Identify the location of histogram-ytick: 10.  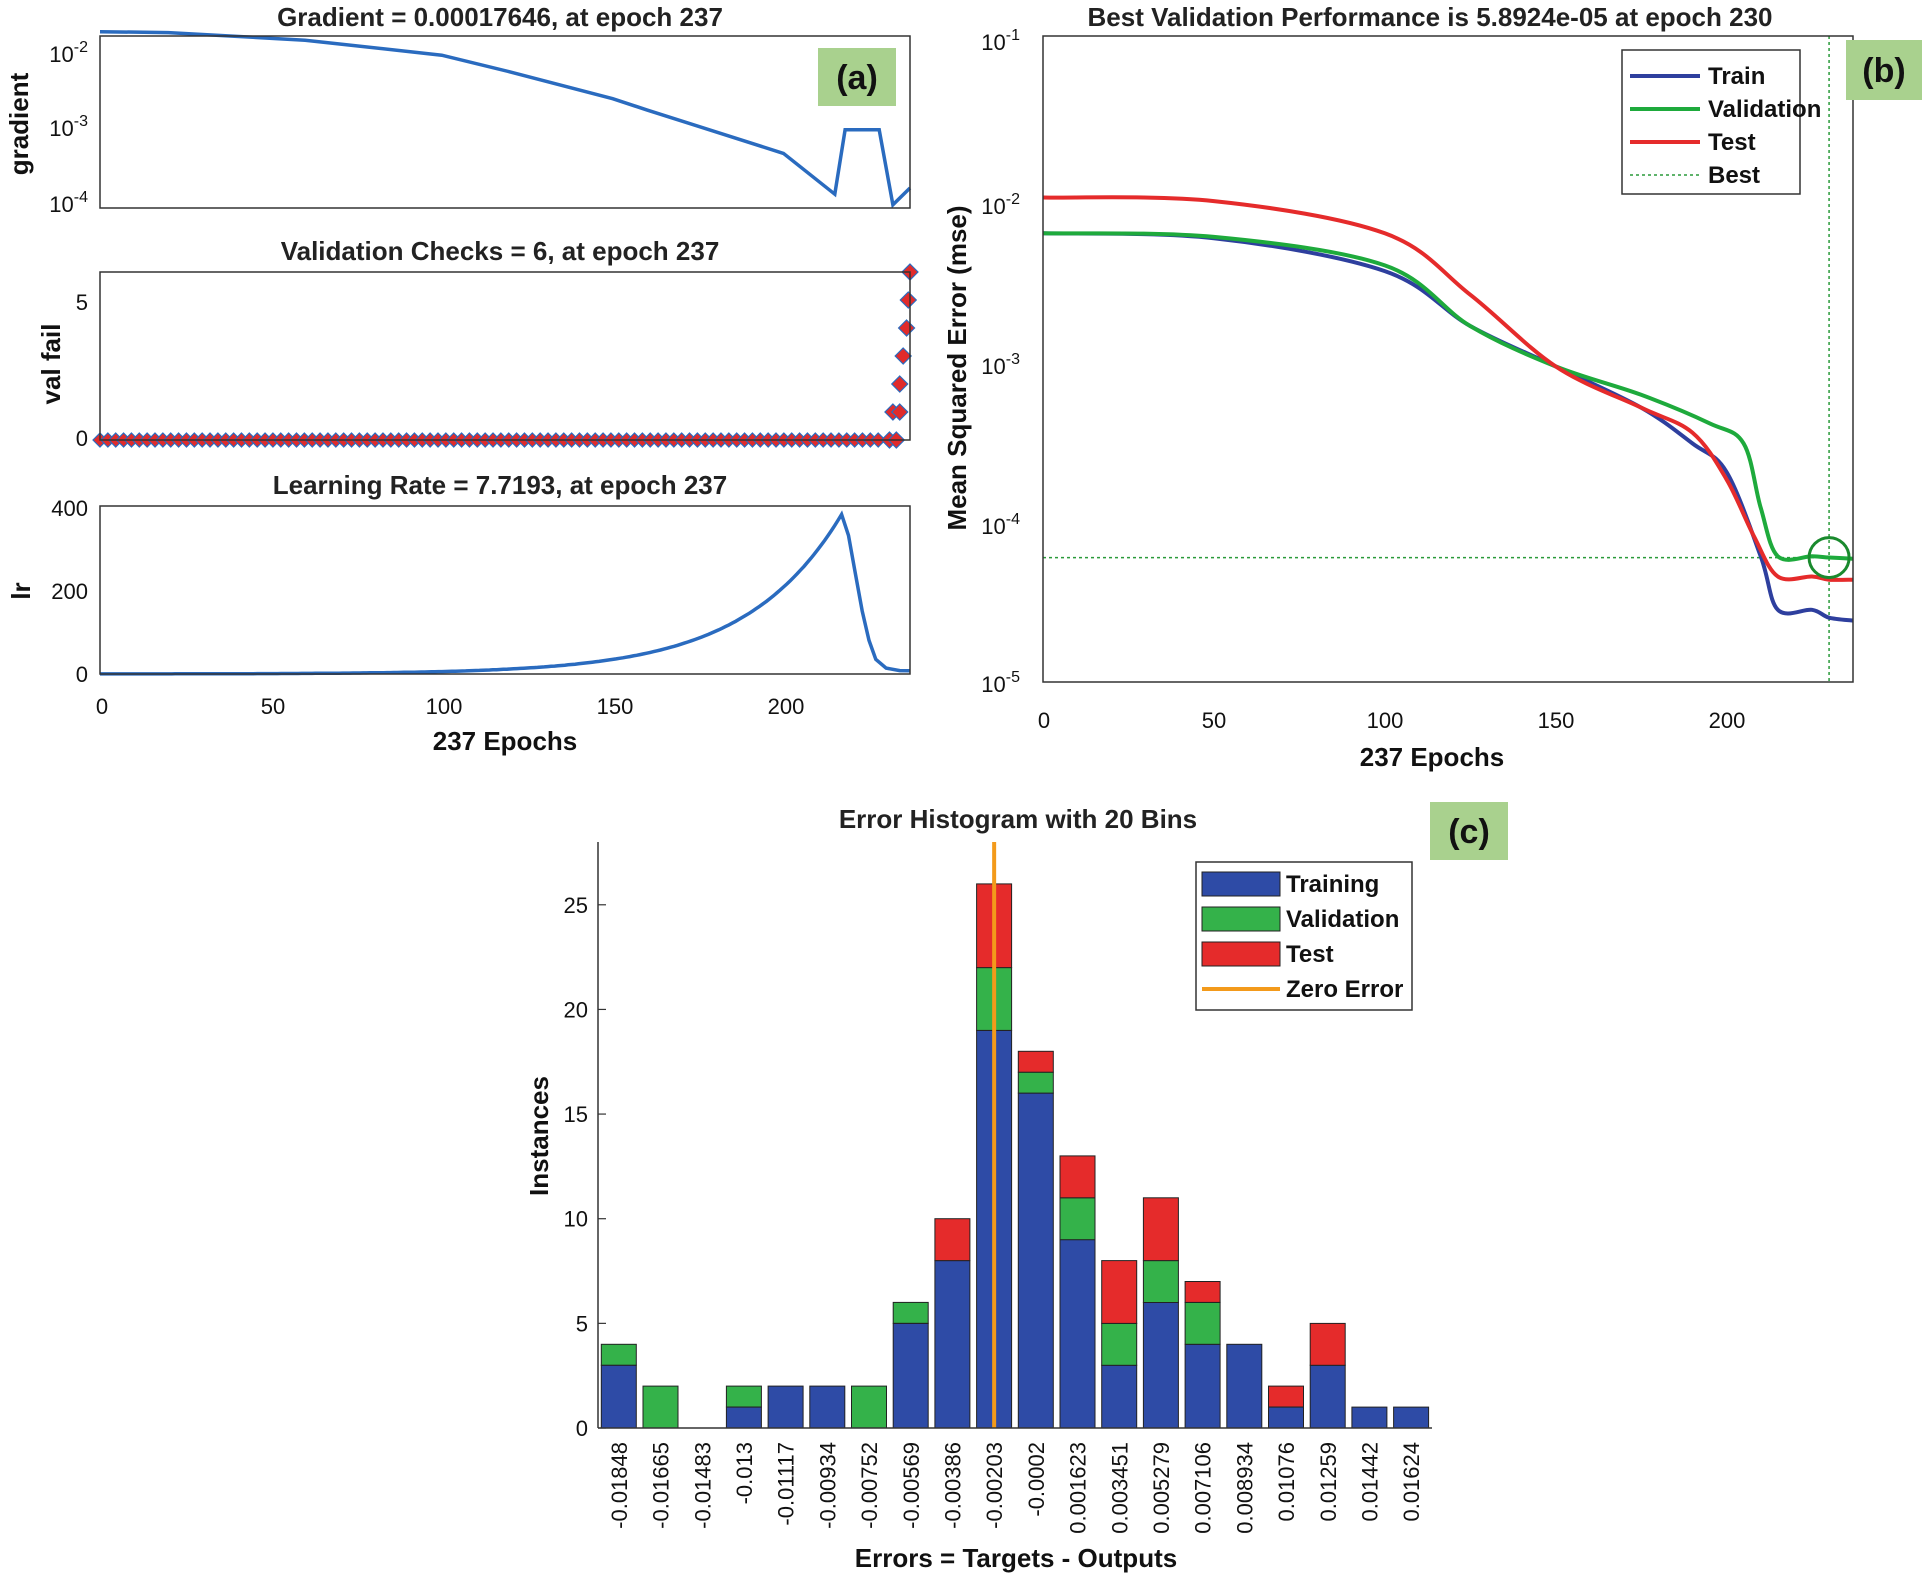
(576, 1219).